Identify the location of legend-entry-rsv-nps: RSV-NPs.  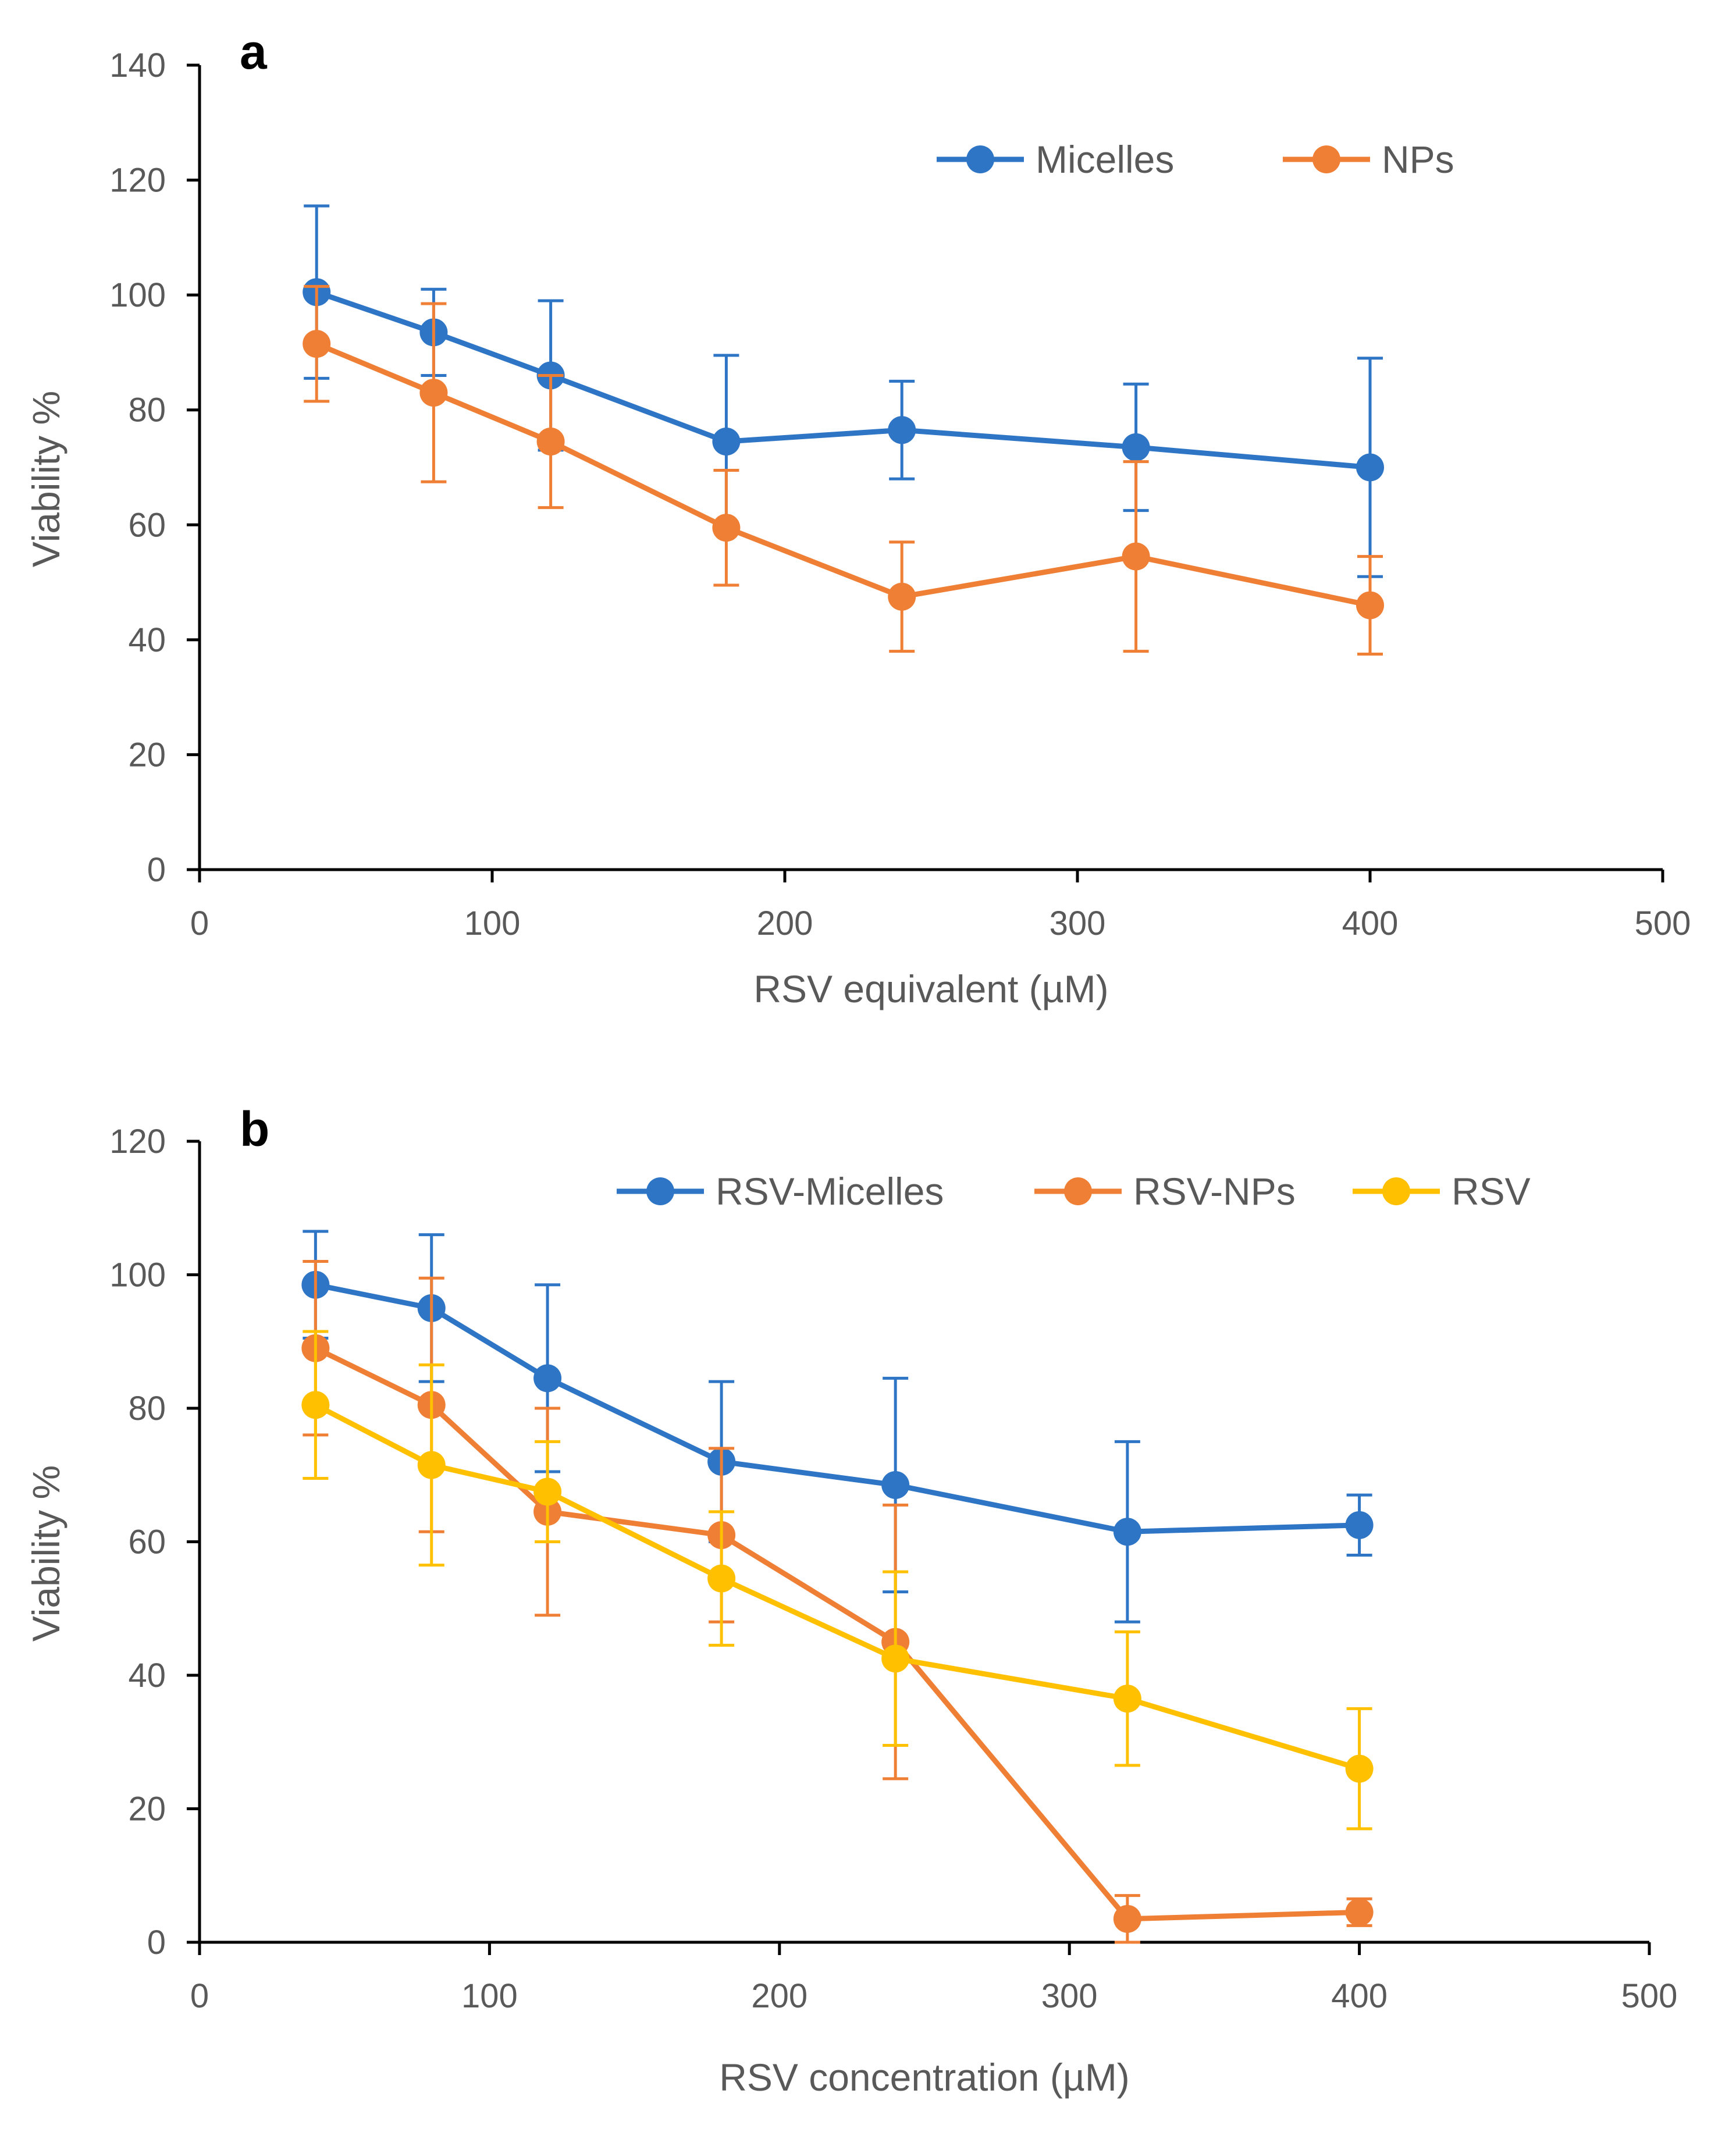
(1165, 1192).